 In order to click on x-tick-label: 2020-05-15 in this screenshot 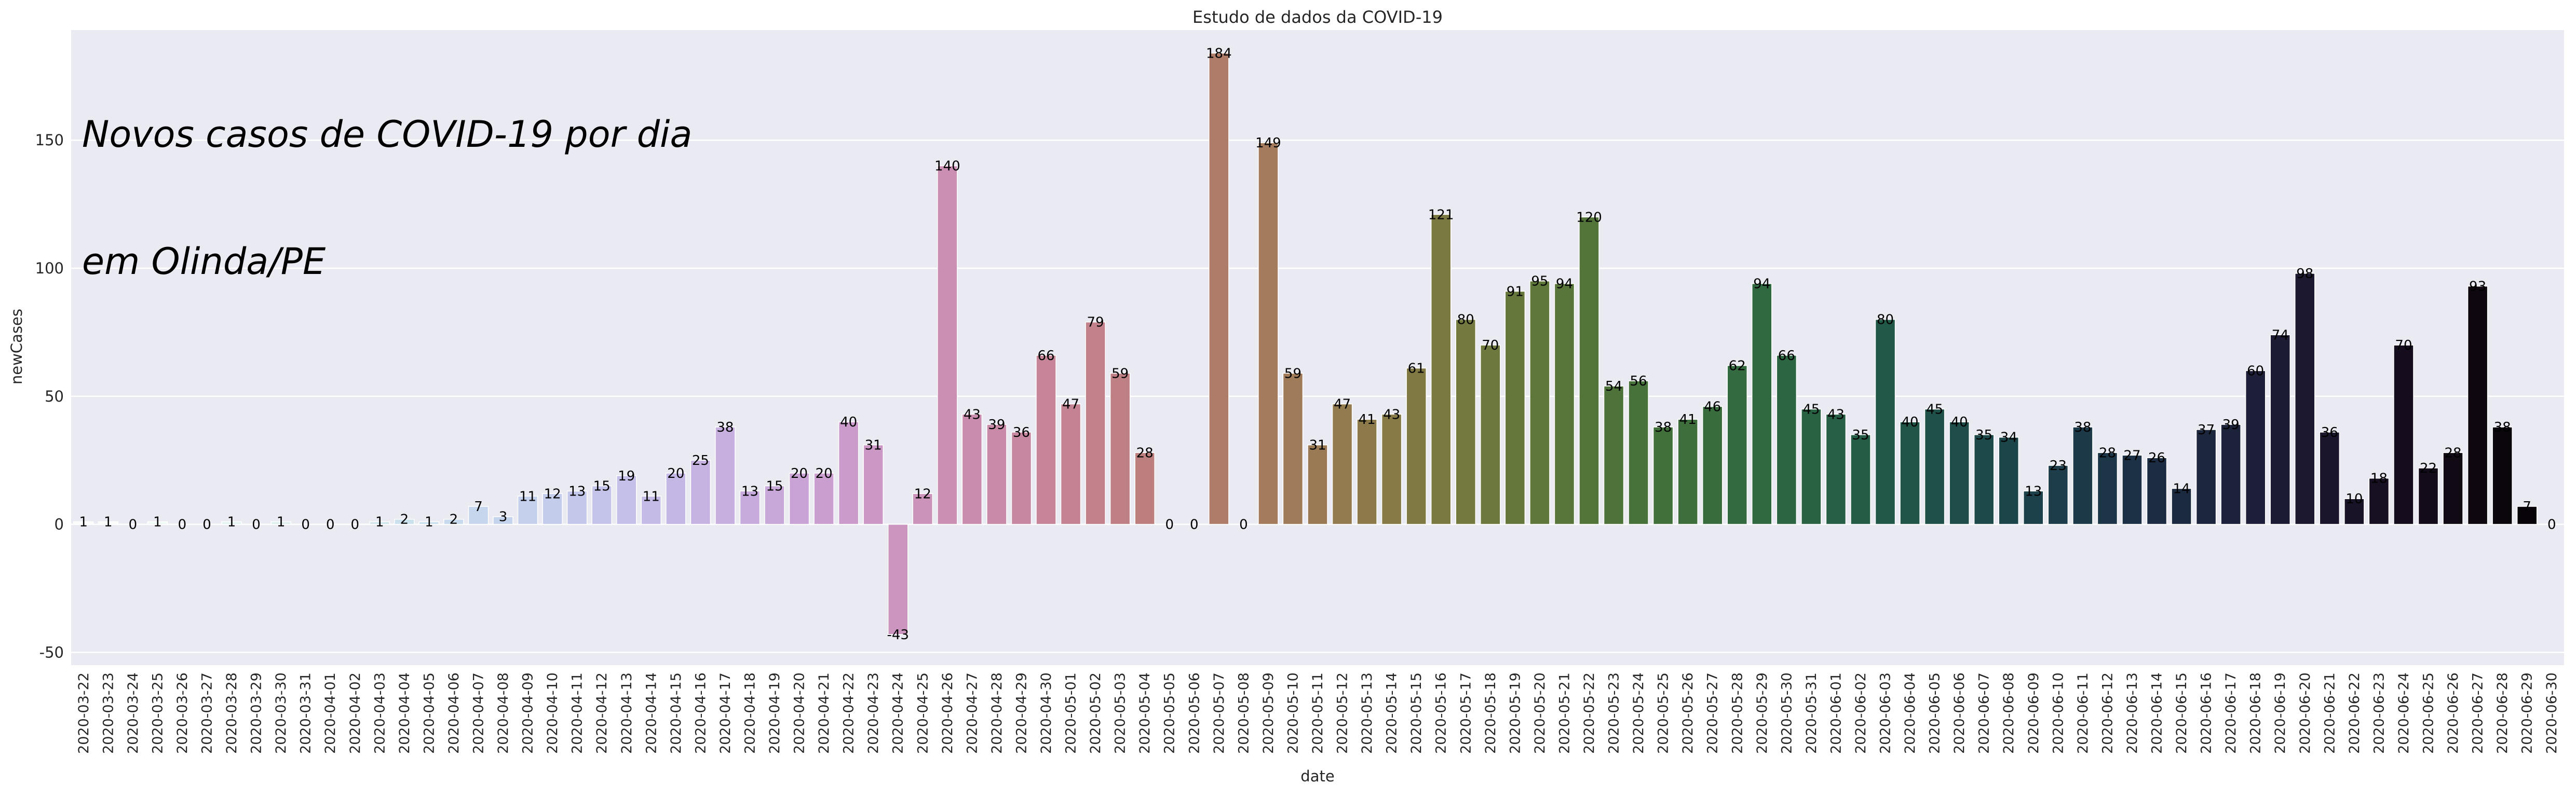, I will do `click(1416, 713)`.